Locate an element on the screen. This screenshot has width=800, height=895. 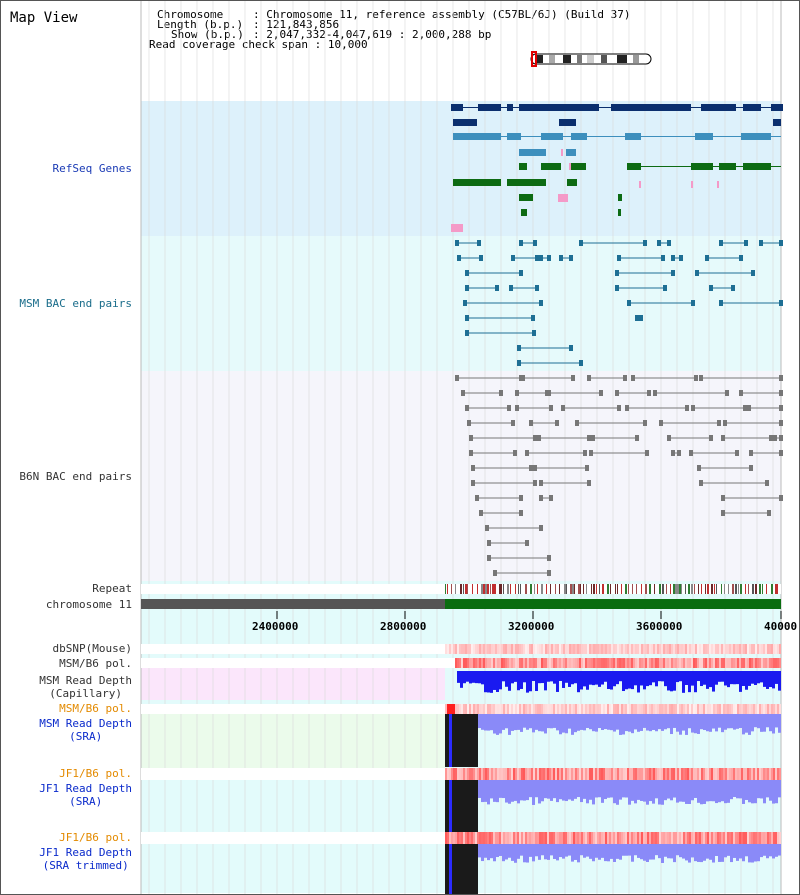
axis-tick-label: 2800000 is located at coordinates (403, 626).